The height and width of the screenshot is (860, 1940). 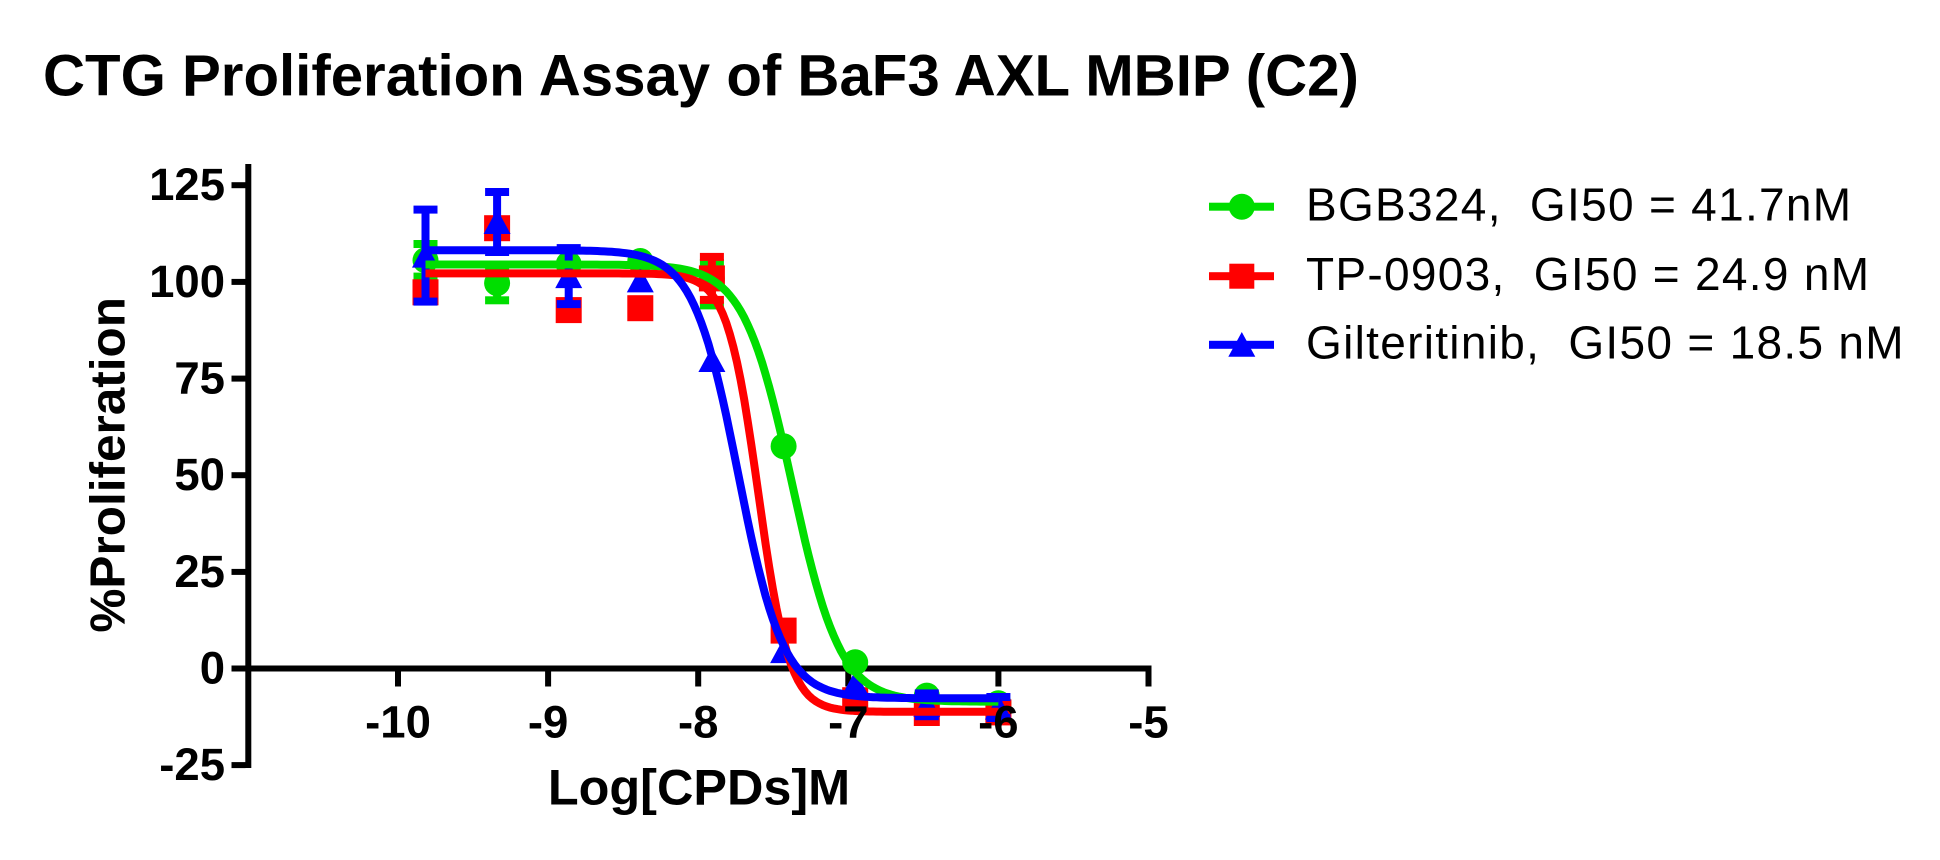 I want to click on svg-text: Gilteritinib, GI50 = 18.5 nM, so click(x=1605, y=343).